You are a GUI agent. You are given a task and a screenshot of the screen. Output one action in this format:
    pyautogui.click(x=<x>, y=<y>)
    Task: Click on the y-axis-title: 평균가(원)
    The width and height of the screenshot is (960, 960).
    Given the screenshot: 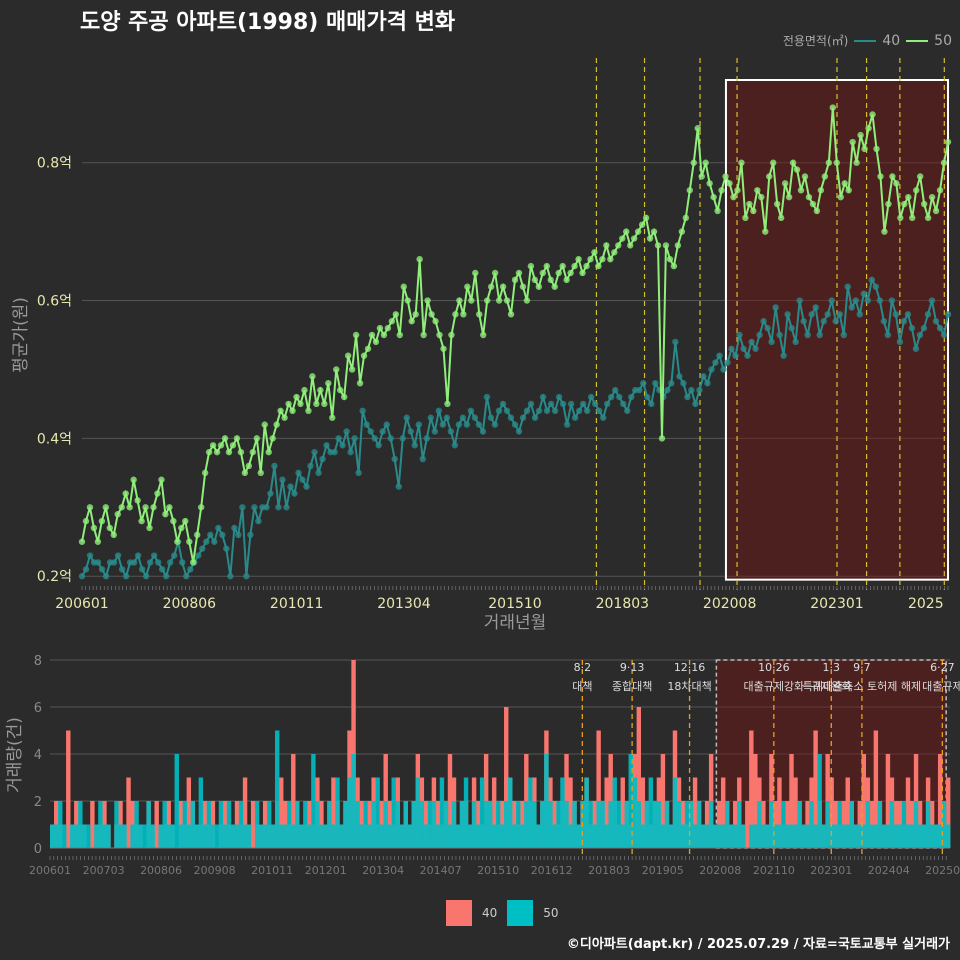 What is the action you would take?
    pyautogui.click(x=21, y=335)
    